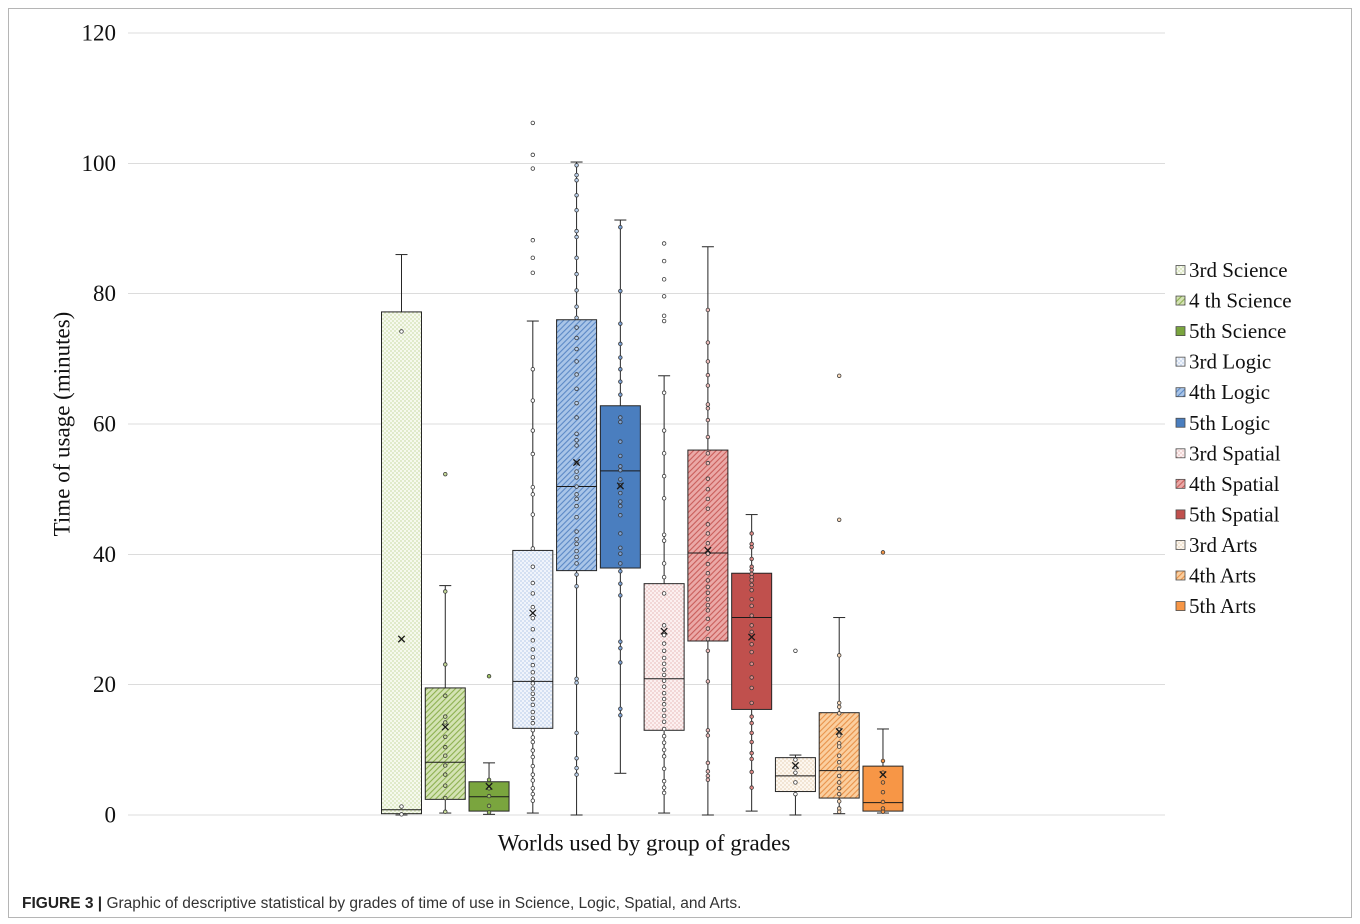 The image size is (1360, 924). What do you see at coordinates (1227, 484) in the screenshot?
I see `legend-item-4th-spatial: 4th Spatial` at bounding box center [1227, 484].